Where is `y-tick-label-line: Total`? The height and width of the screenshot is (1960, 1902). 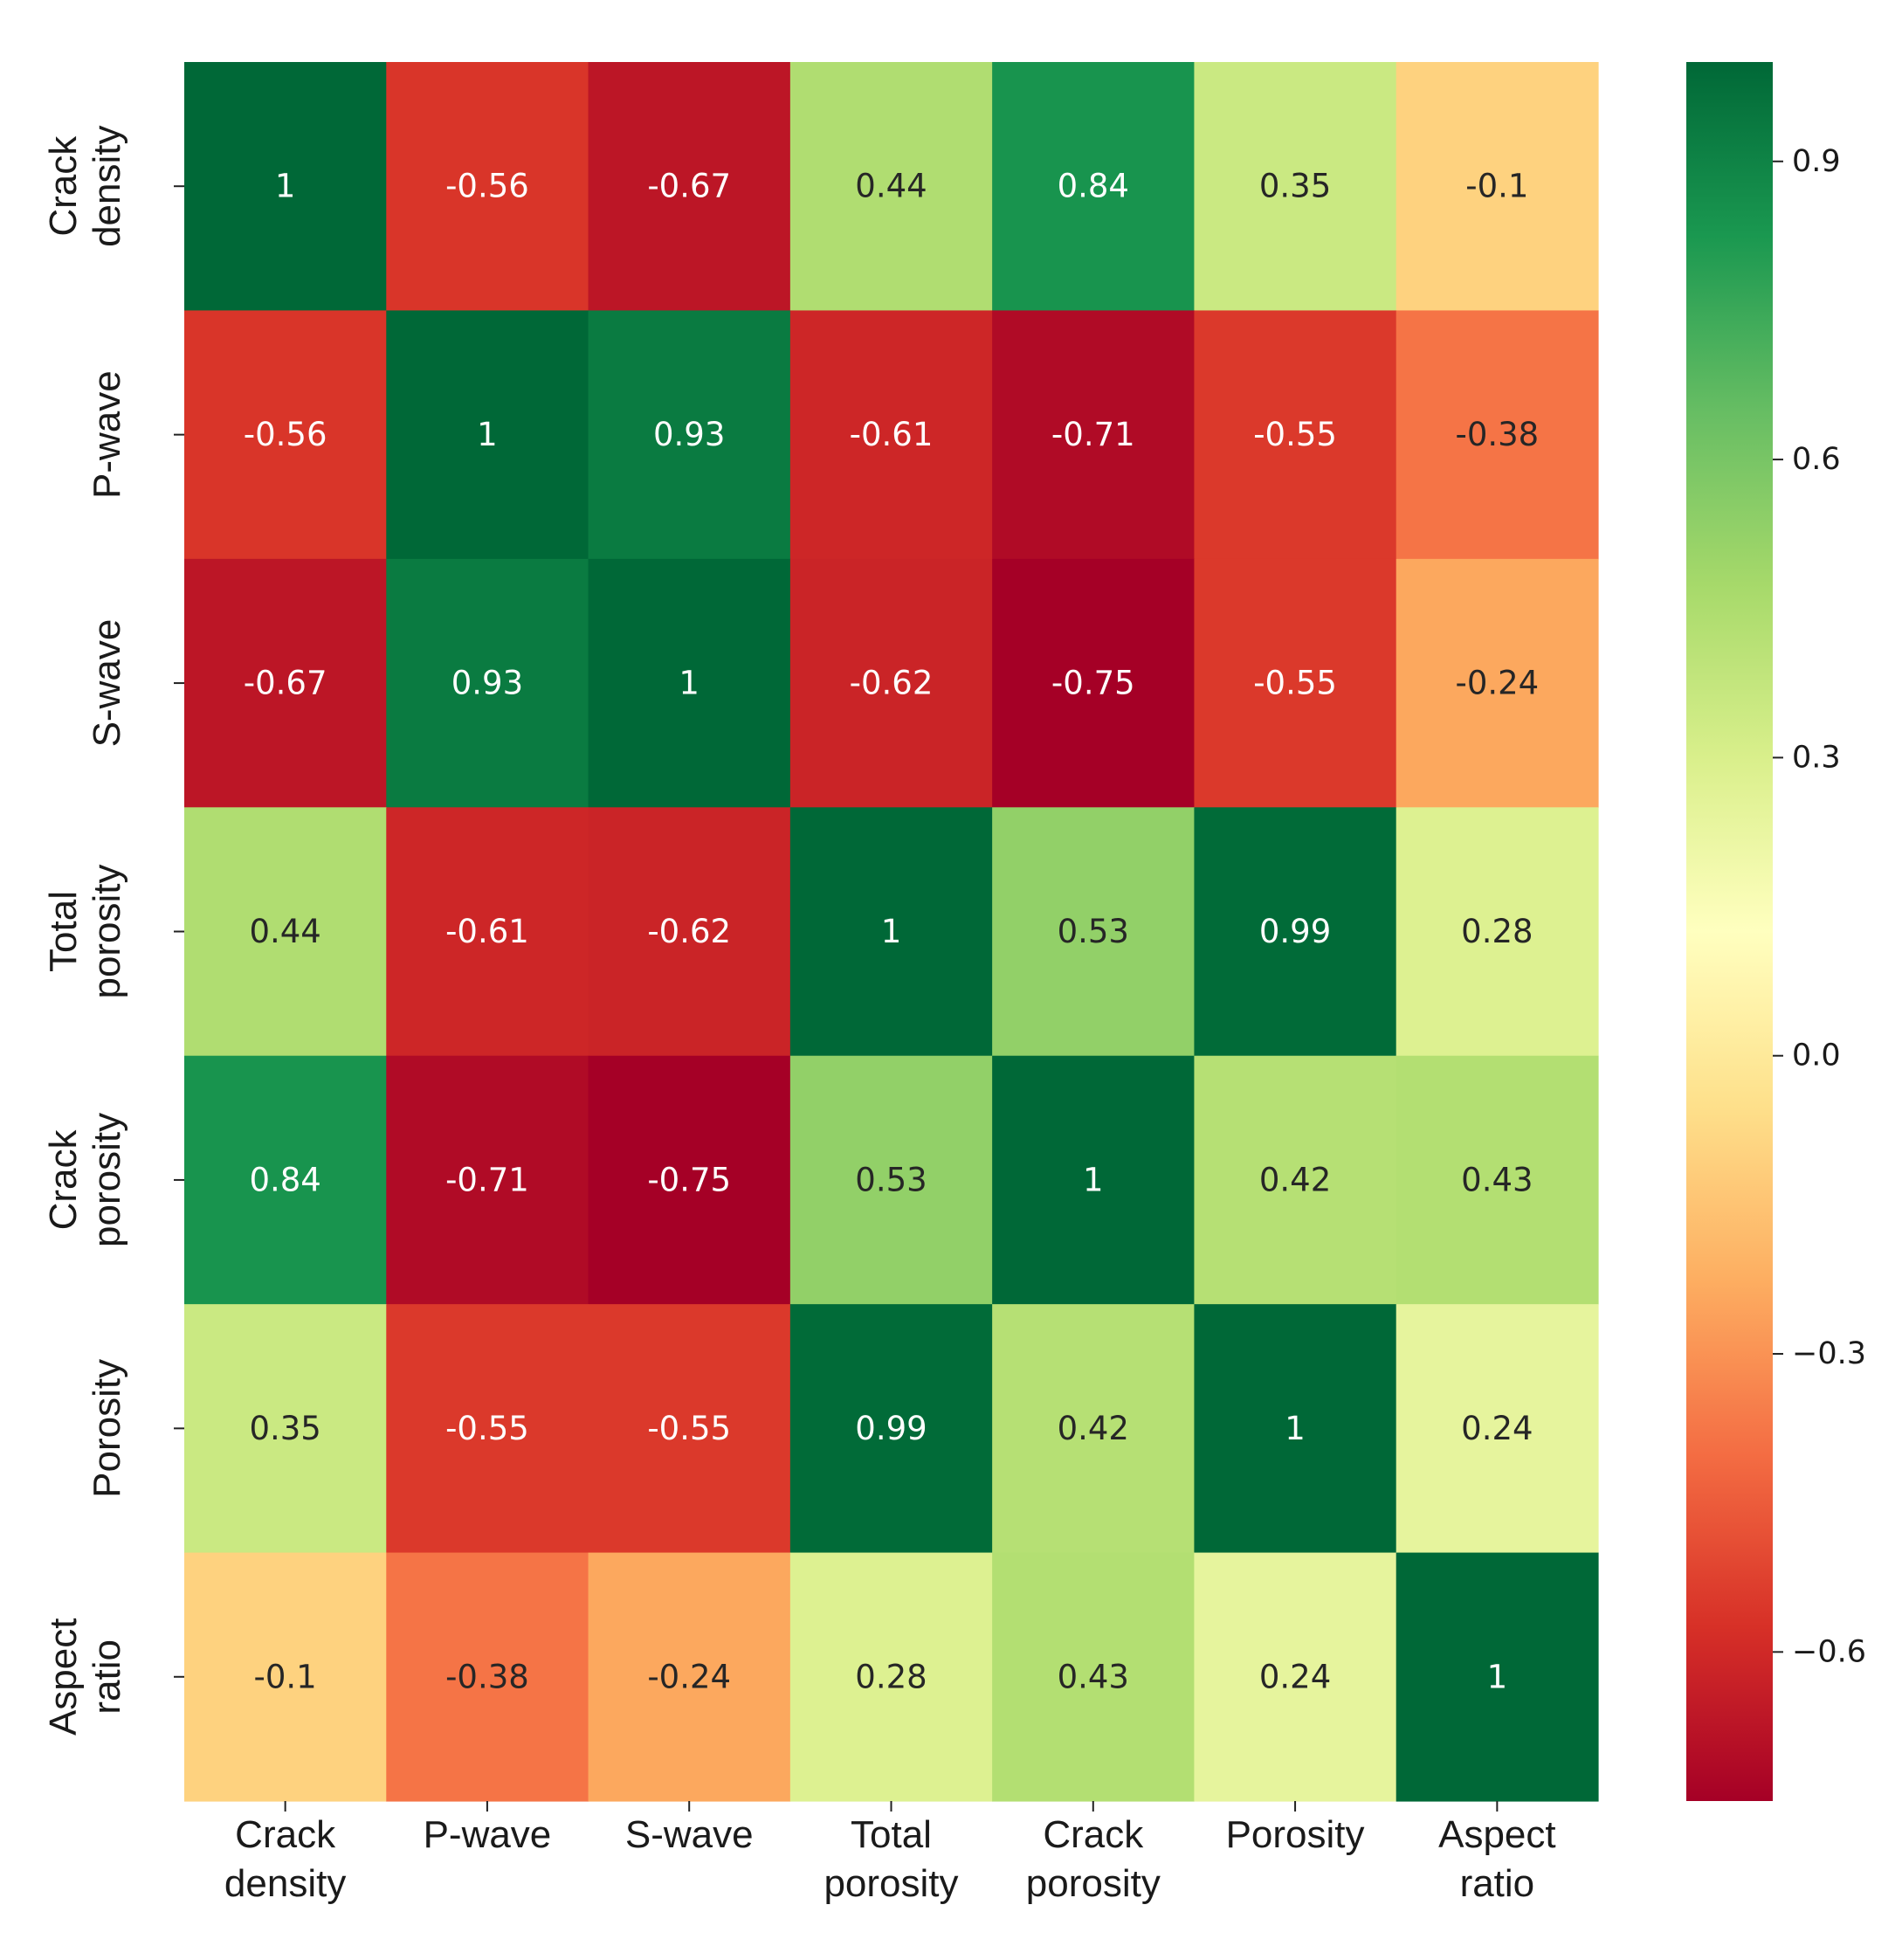 y-tick-label-line: Total is located at coordinates (63, 931).